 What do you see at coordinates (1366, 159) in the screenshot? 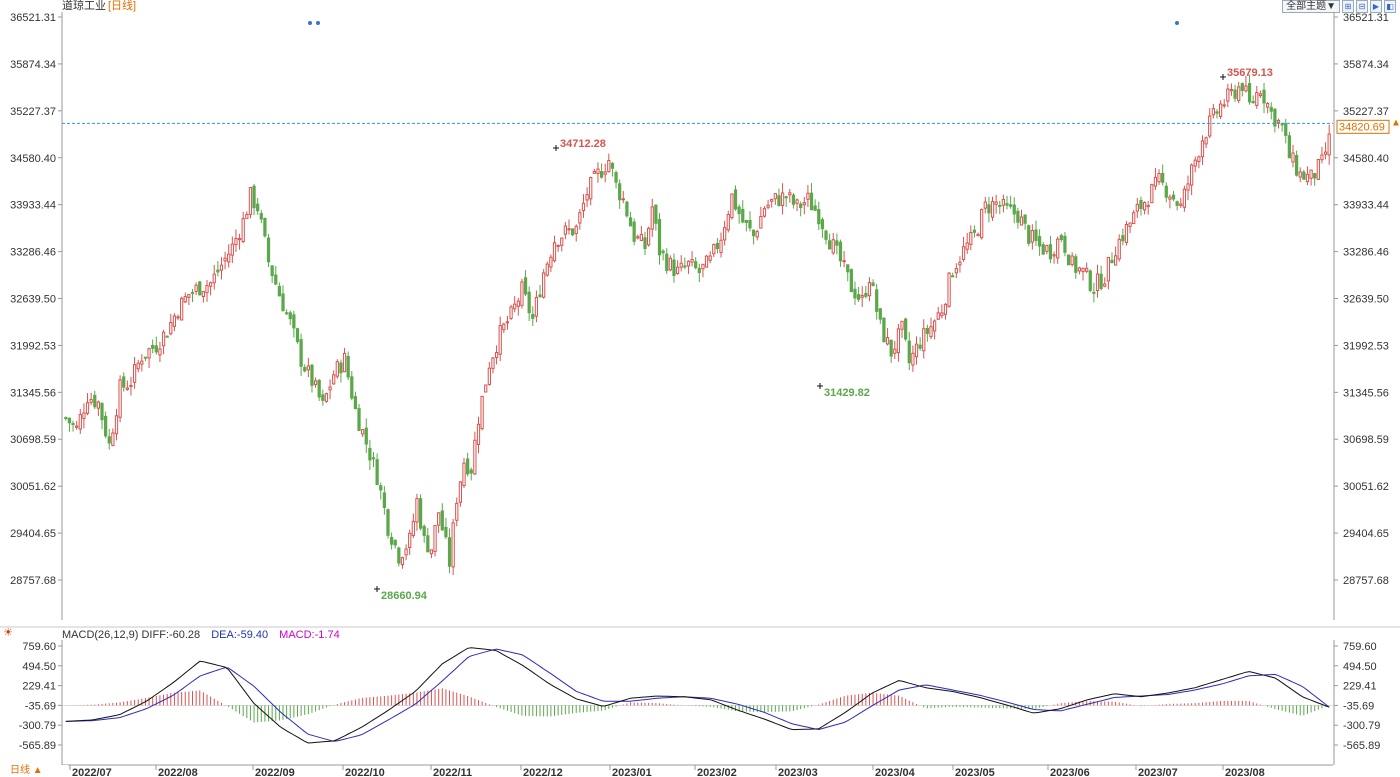
I see `y-tick-label: 34580.40` at bounding box center [1366, 159].